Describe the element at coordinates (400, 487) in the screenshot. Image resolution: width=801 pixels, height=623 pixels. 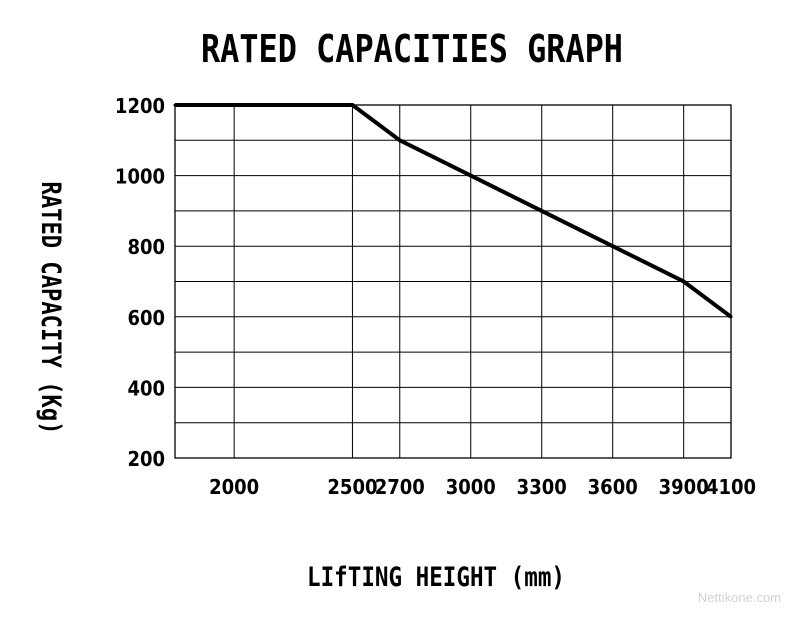
I see `x-tick-label: 2700` at that location.